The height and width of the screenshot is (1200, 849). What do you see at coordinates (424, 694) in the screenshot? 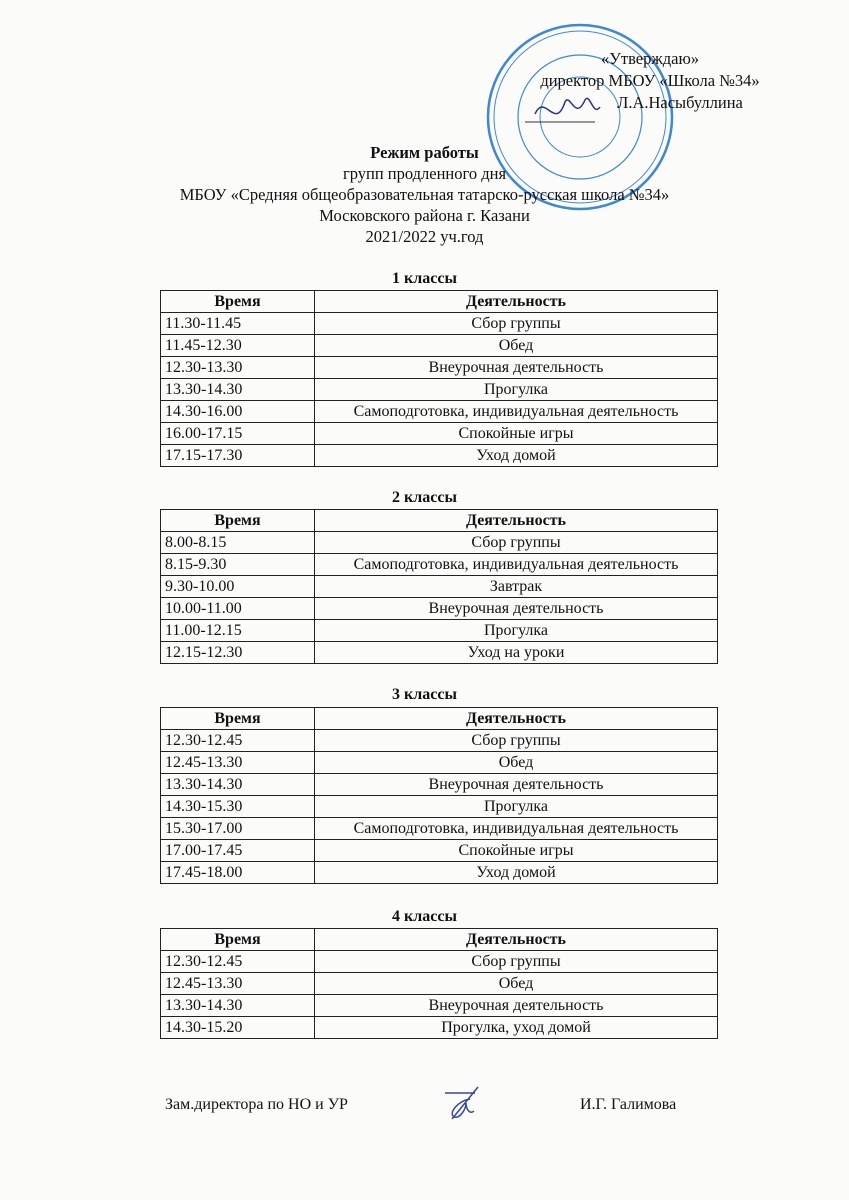
I see `section-title: 3 классы` at bounding box center [424, 694].